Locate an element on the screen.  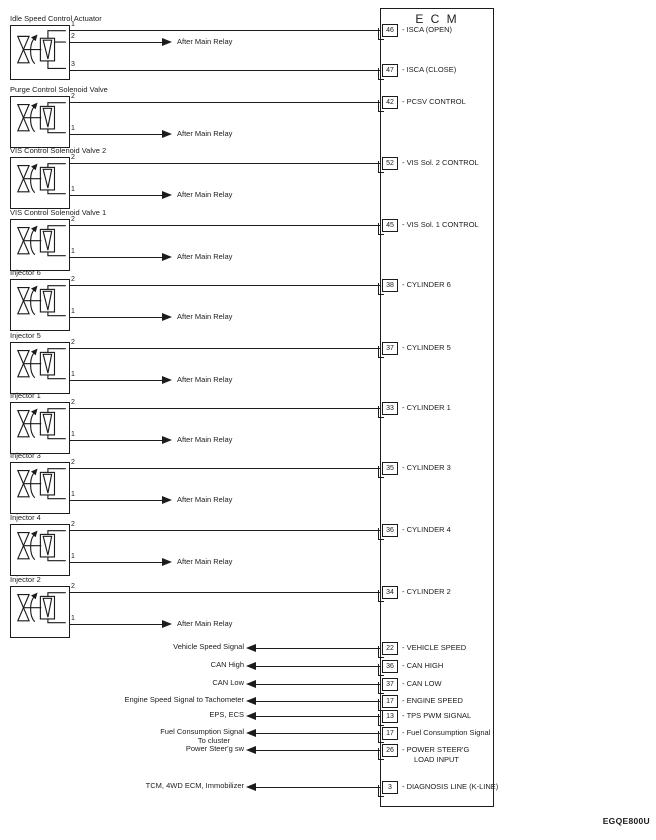
signal-label: Engine Speed Signal to Tachometer is located at coordinates (127, 699).